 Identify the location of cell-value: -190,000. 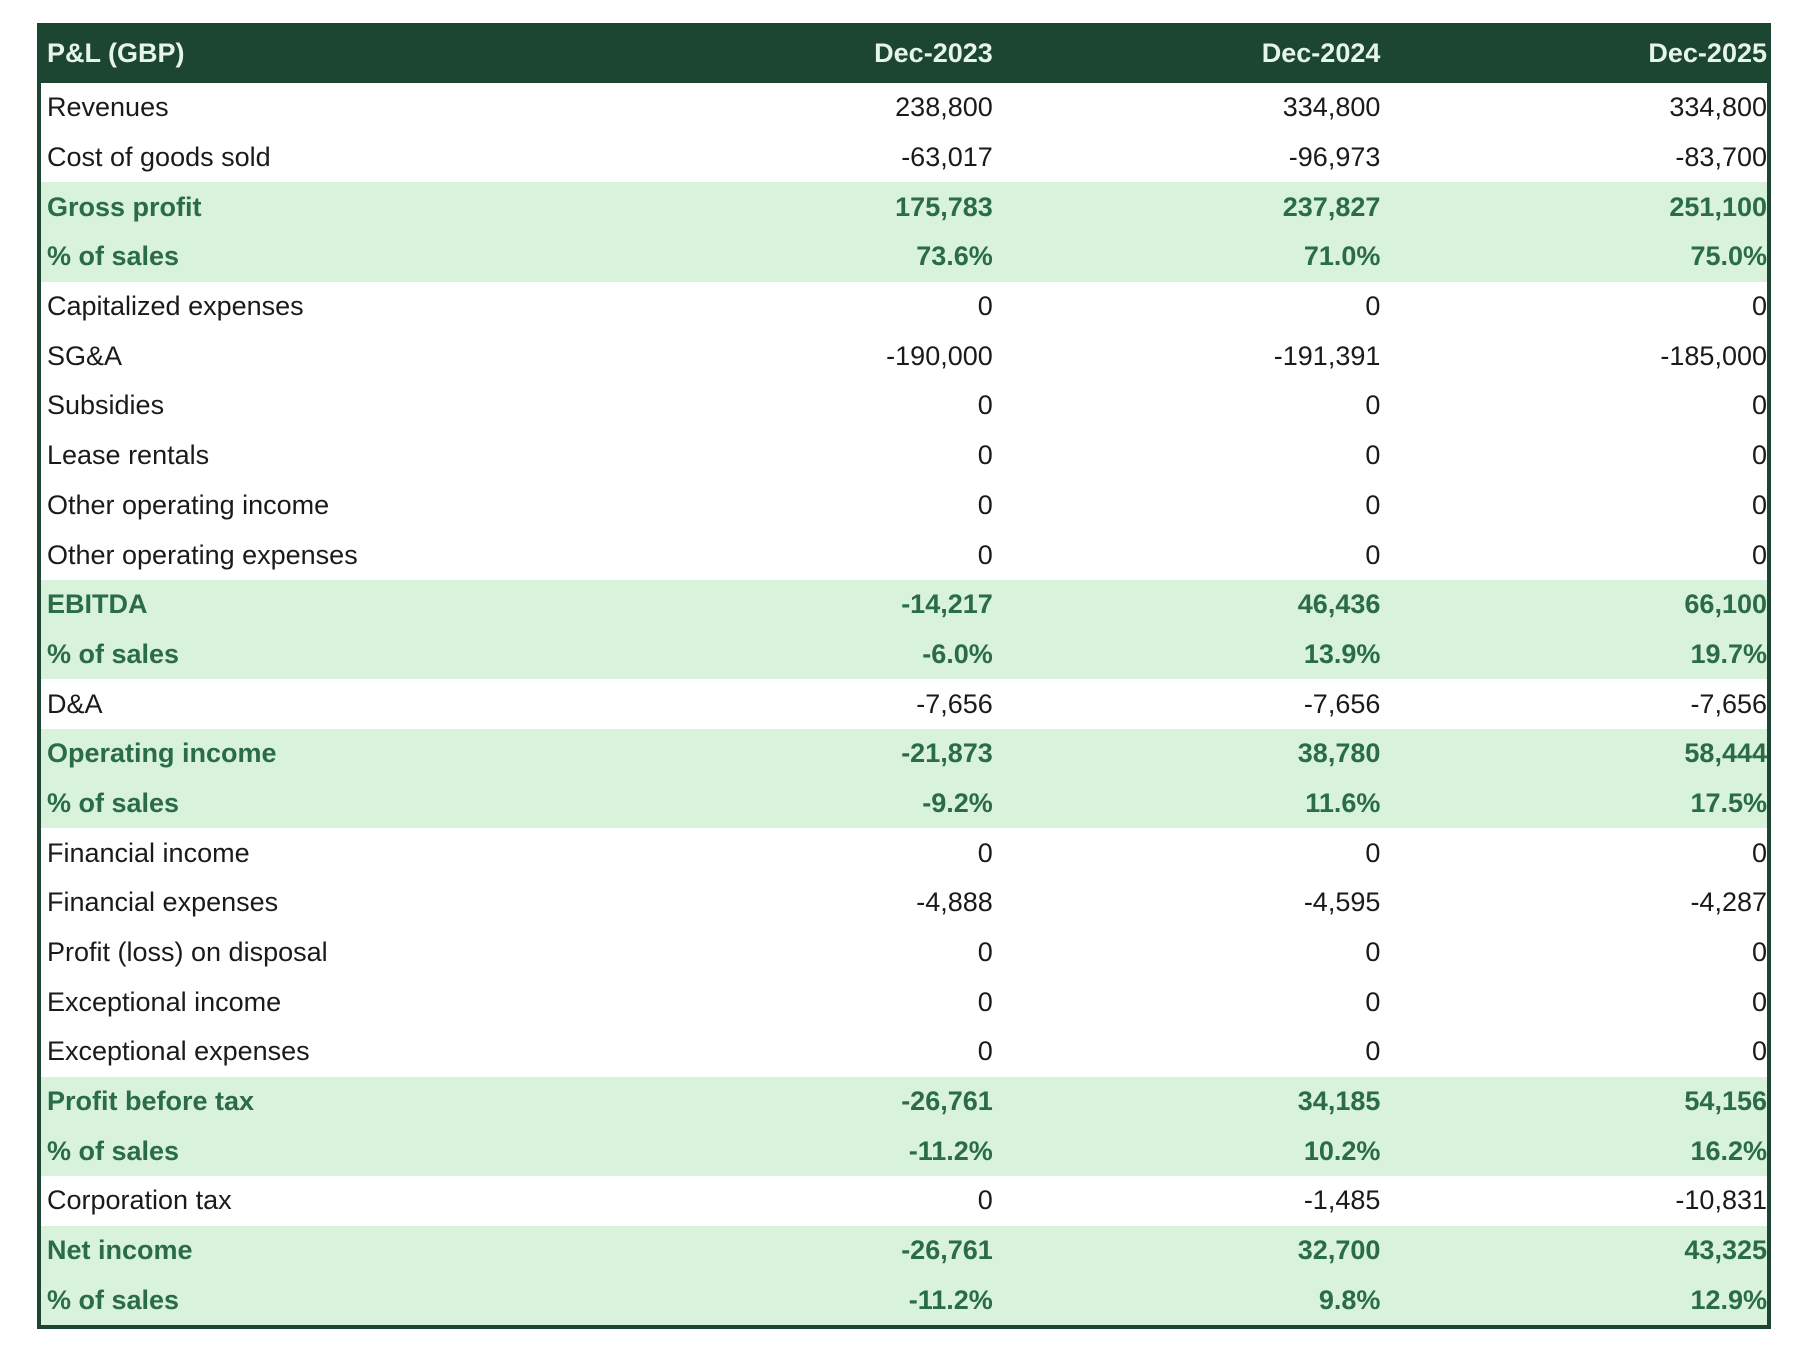
(939, 355).